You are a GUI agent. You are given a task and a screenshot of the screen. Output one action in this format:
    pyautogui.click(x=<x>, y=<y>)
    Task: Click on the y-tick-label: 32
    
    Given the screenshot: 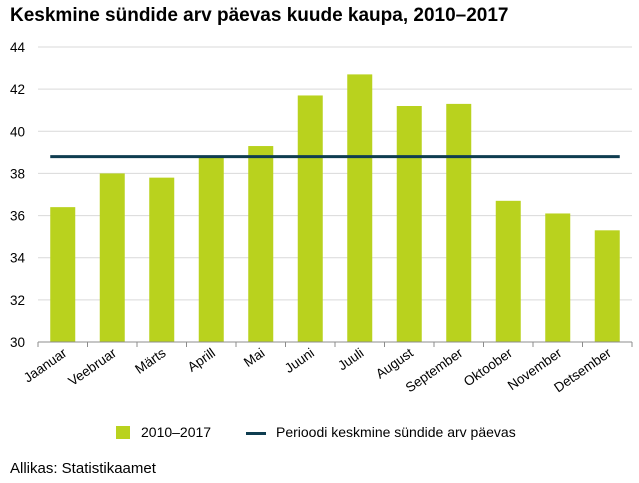 What is the action you would take?
    pyautogui.click(x=17, y=300)
    